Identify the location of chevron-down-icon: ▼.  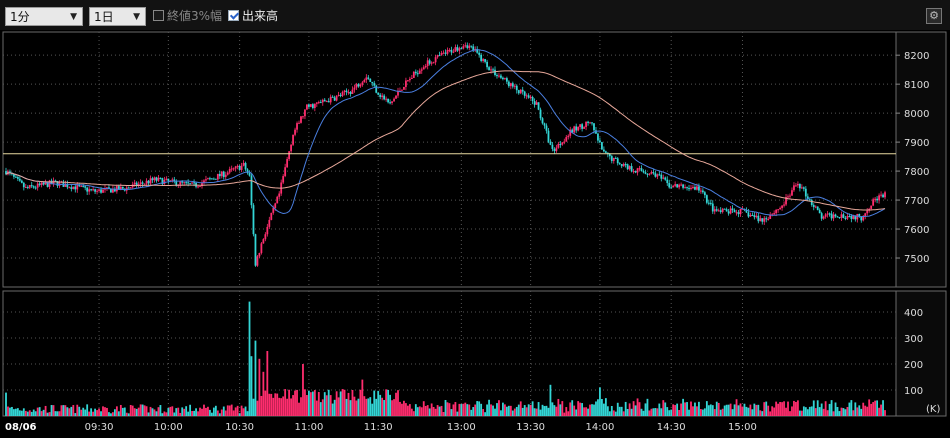
(136, 17).